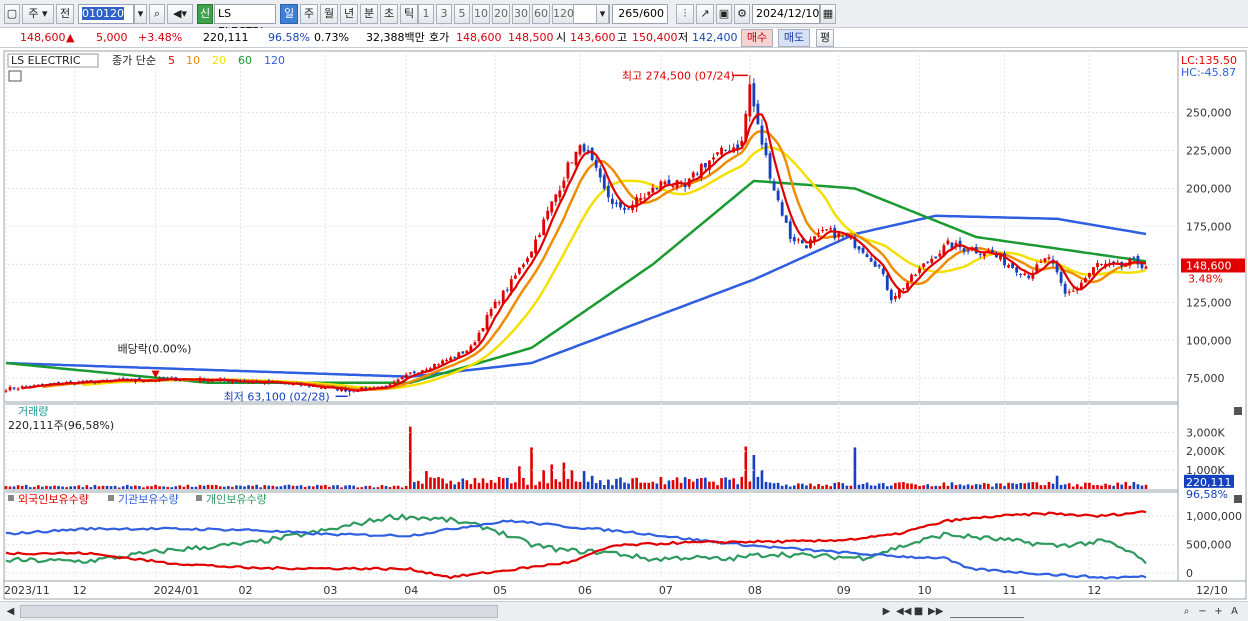 The height and width of the screenshot is (621, 1248). What do you see at coordinates (180, 14) in the screenshot?
I see `speaker-icon: ◀▾` at bounding box center [180, 14].